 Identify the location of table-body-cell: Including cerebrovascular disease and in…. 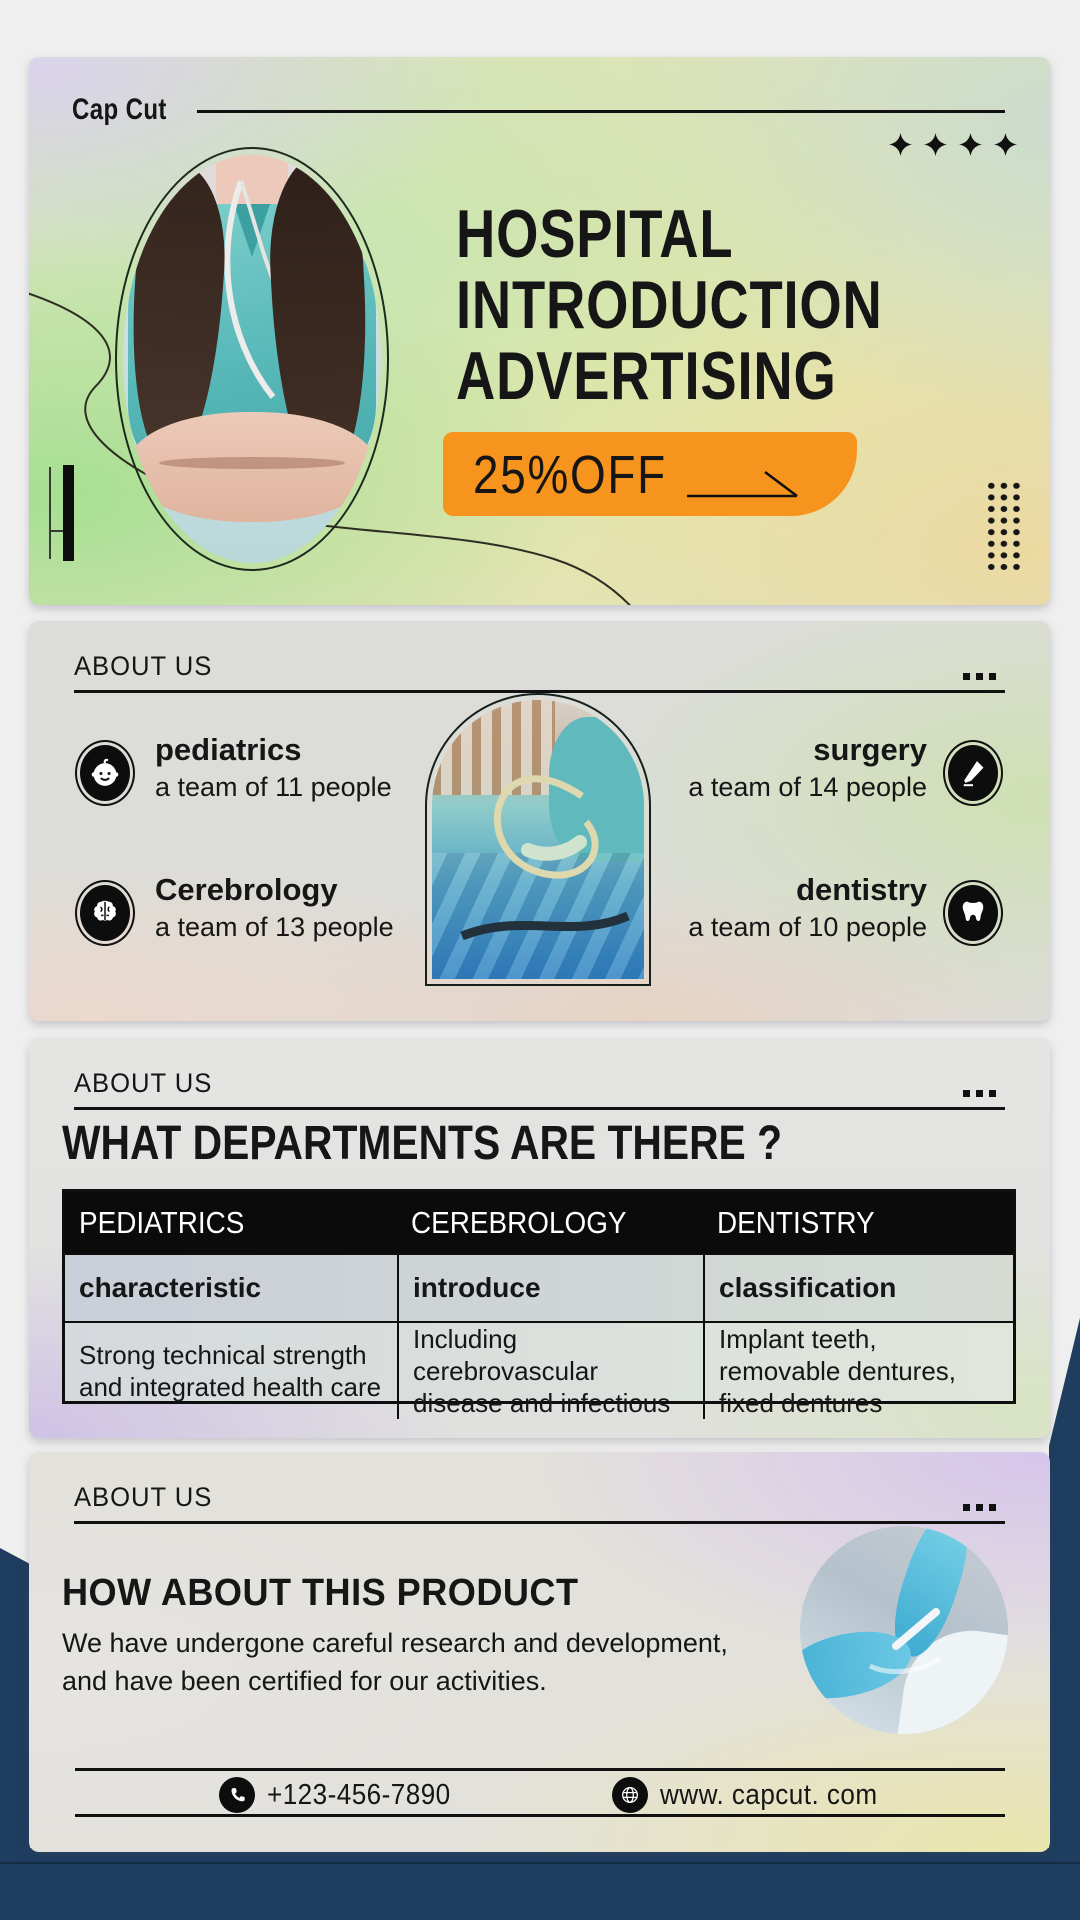
(550, 1371).